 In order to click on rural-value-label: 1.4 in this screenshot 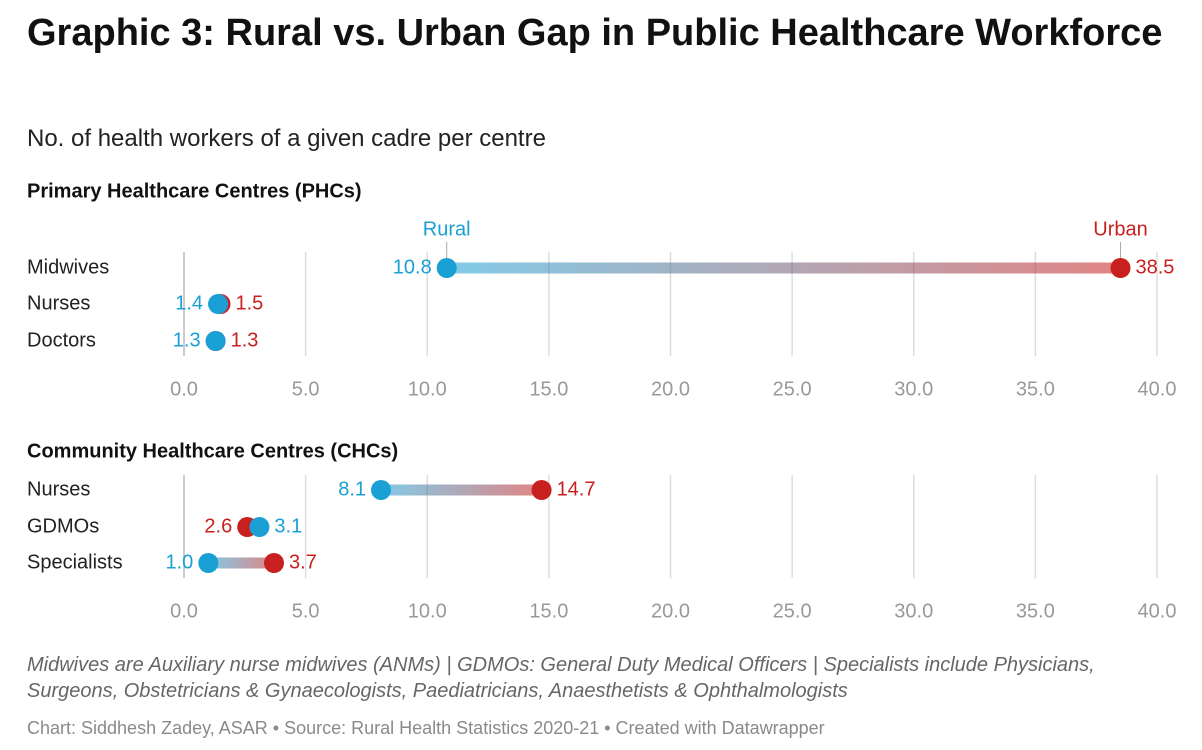, I will do `click(189, 303)`.